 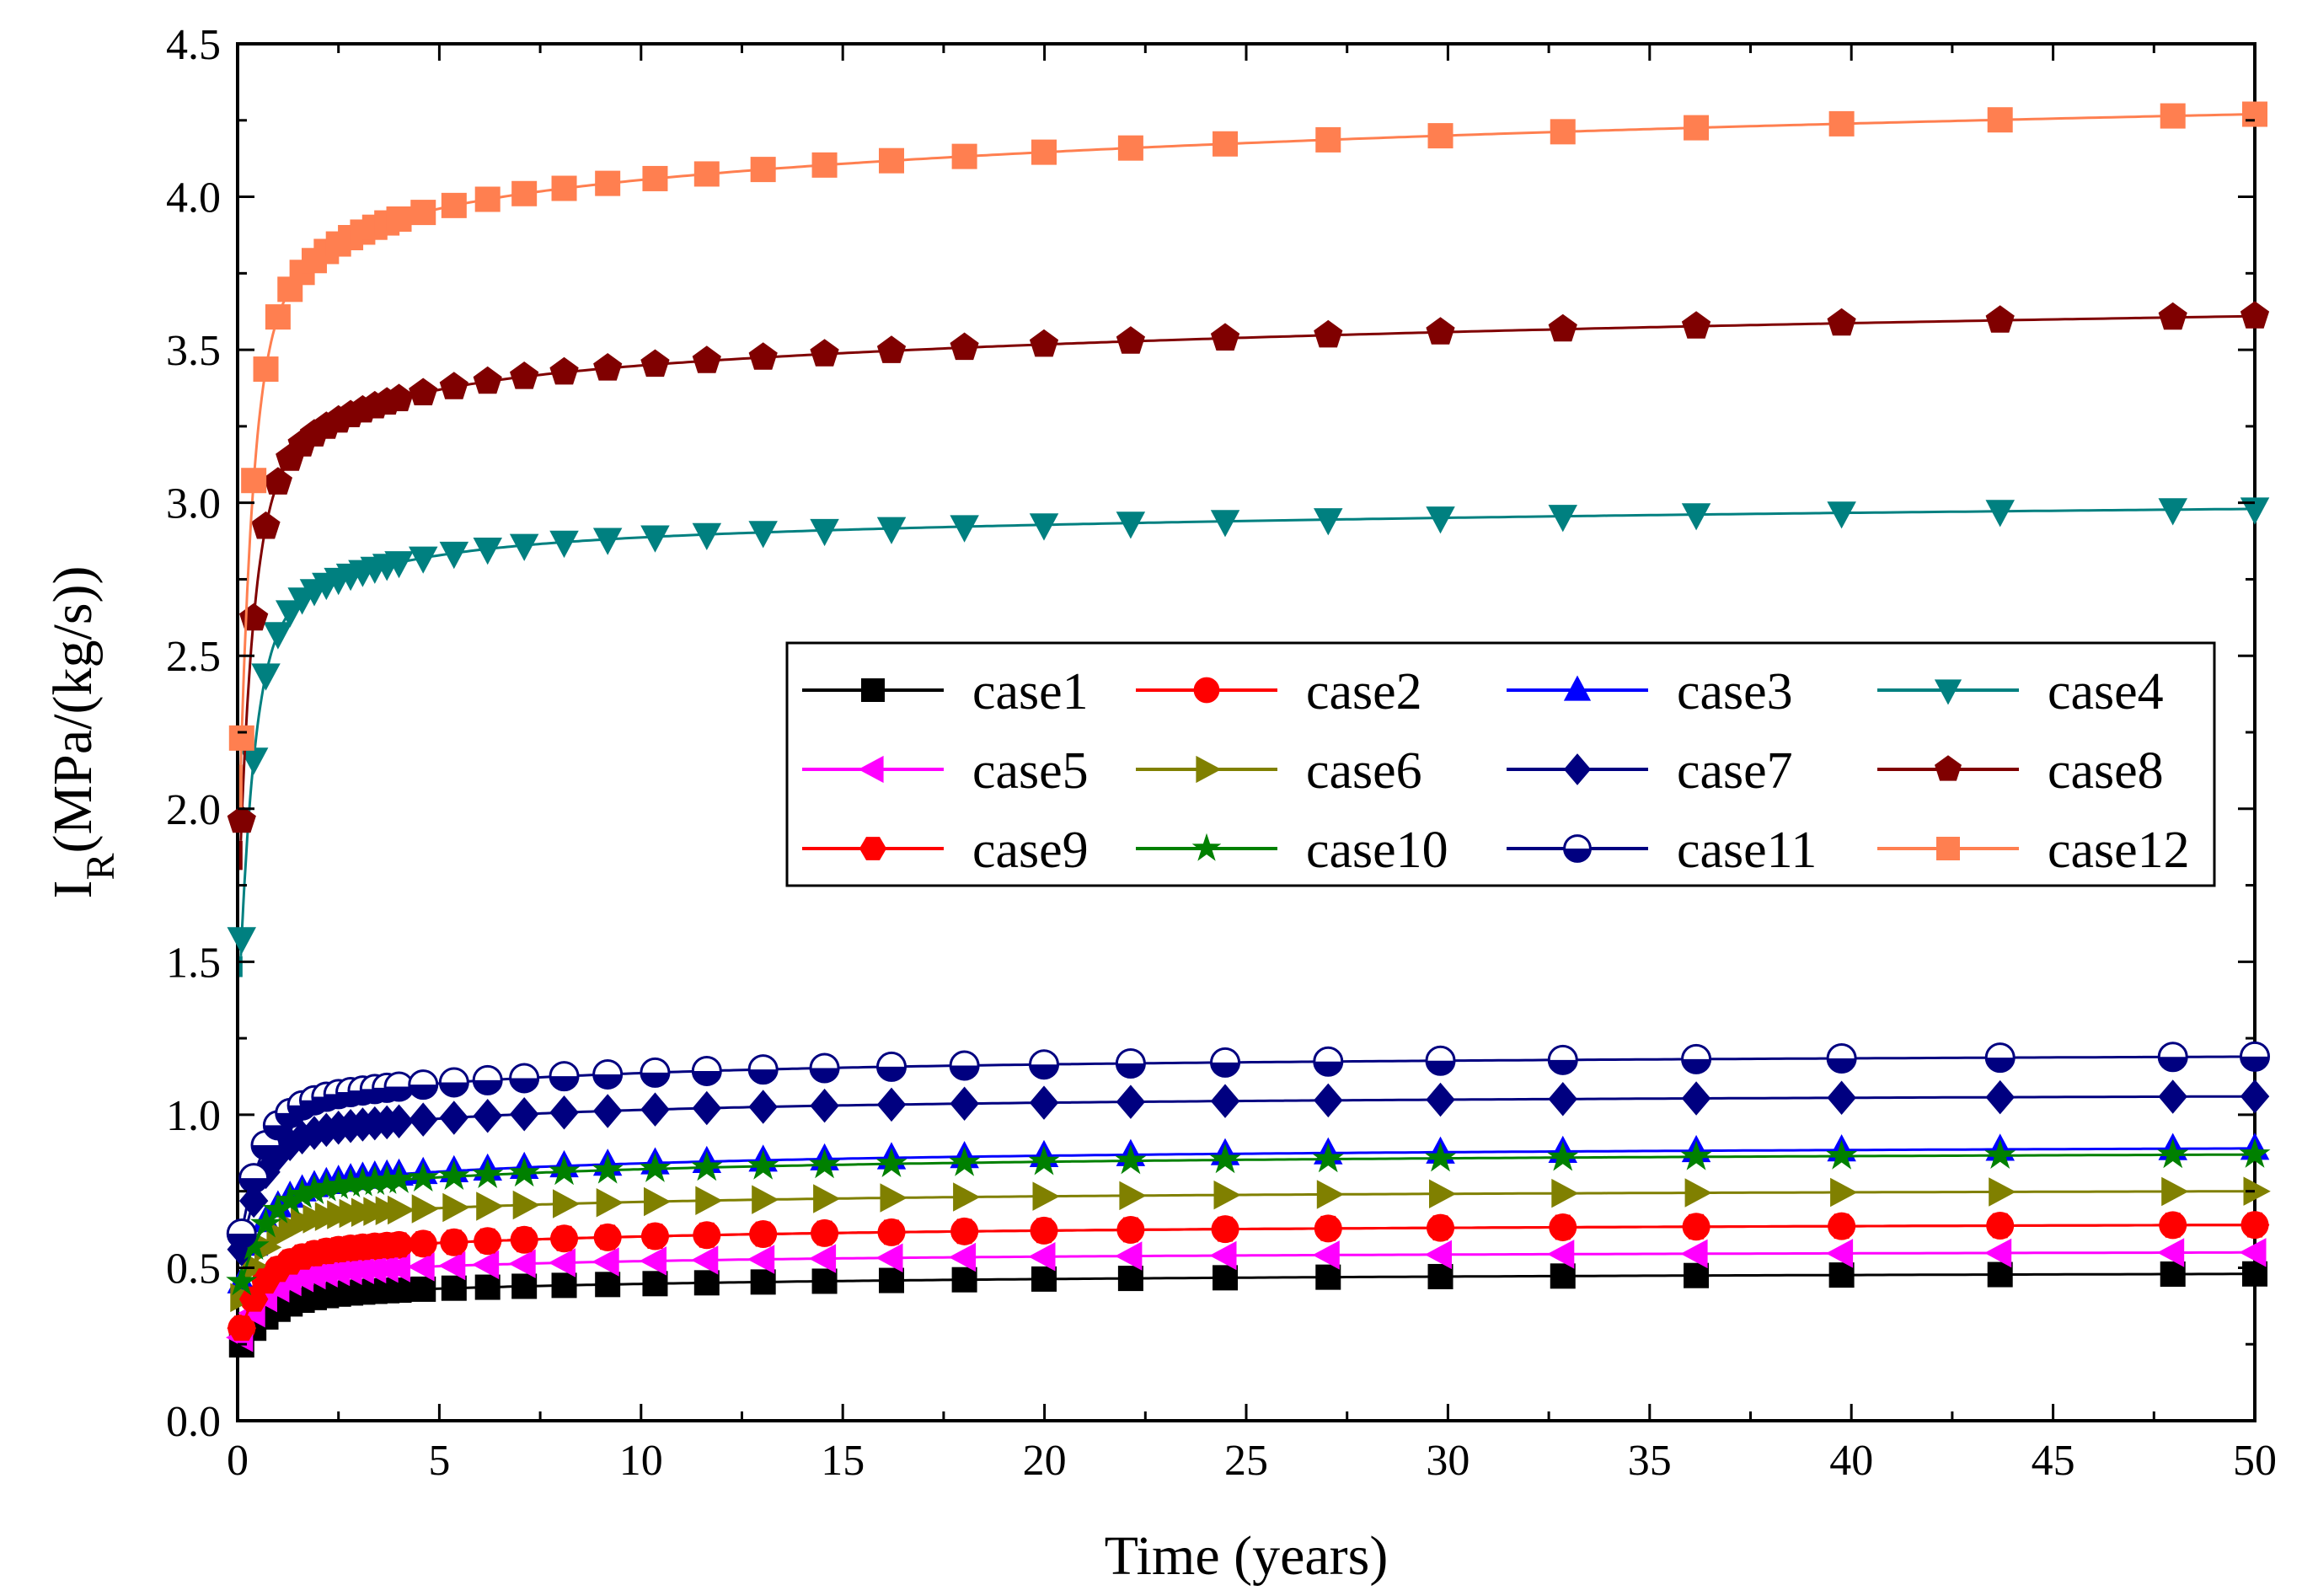 What do you see at coordinates (100, 867) in the screenshot?
I see `y-axis-title-subscript: R` at bounding box center [100, 867].